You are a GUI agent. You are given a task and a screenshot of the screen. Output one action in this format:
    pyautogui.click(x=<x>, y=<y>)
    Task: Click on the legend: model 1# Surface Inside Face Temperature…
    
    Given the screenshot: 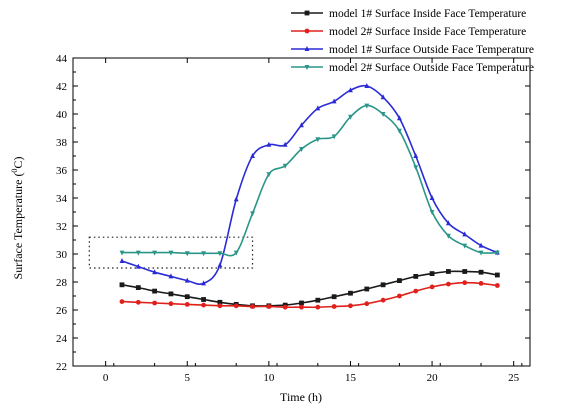 What is the action you would take?
    pyautogui.click(x=412, y=41)
    